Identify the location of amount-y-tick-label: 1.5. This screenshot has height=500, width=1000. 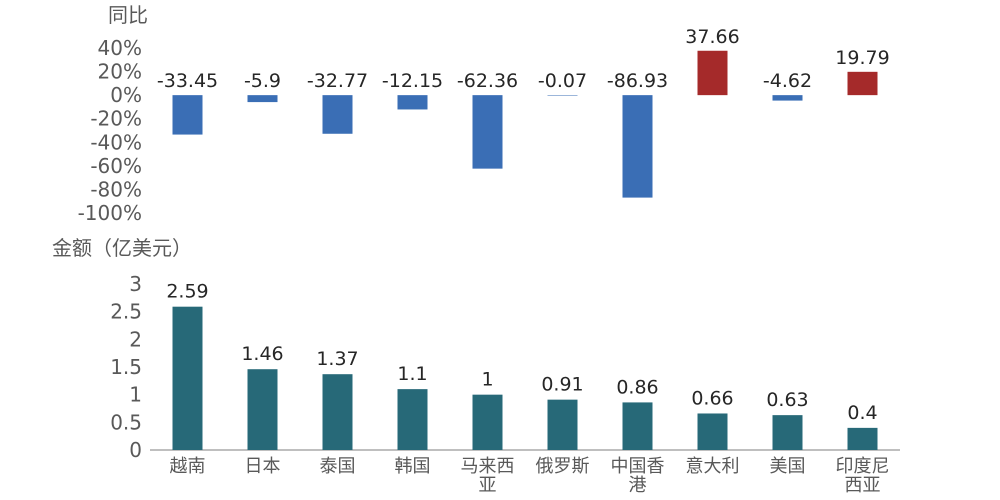
(126, 367).